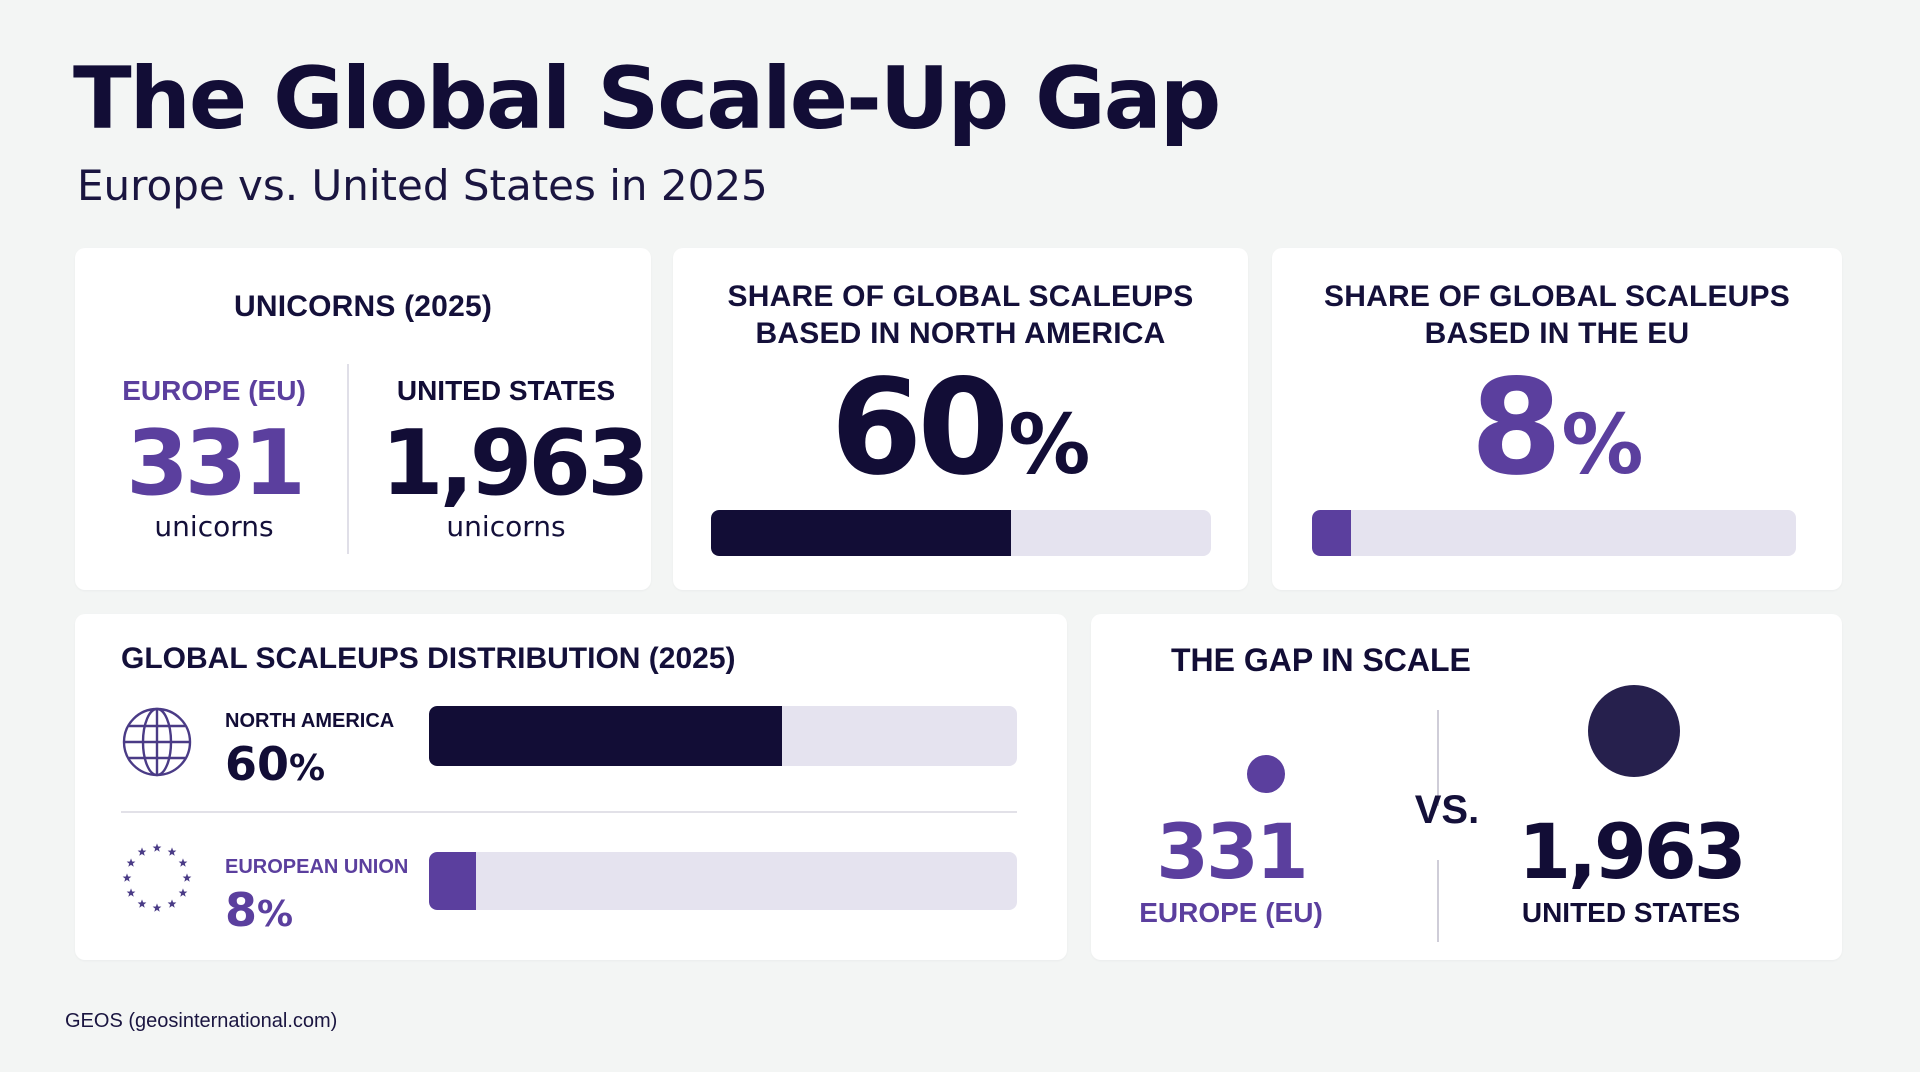  I want to click on distribution-eu-bar-track, so click(723, 881).